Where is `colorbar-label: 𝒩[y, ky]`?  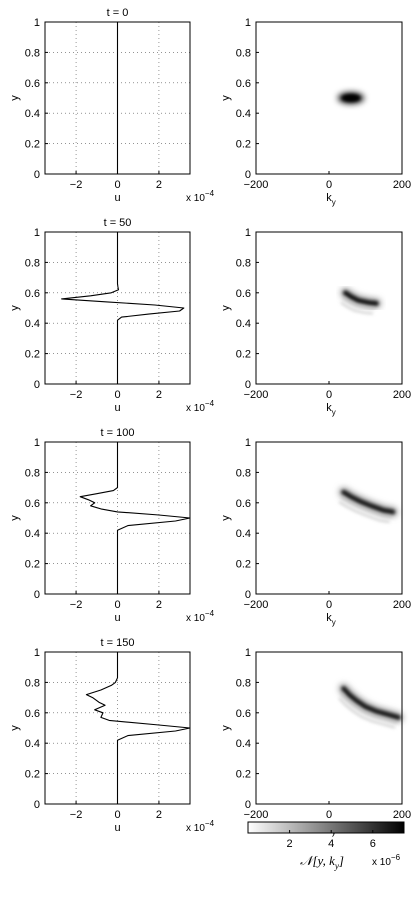 colorbar-label: 𝒩[y, ky] is located at coordinates (322, 862).